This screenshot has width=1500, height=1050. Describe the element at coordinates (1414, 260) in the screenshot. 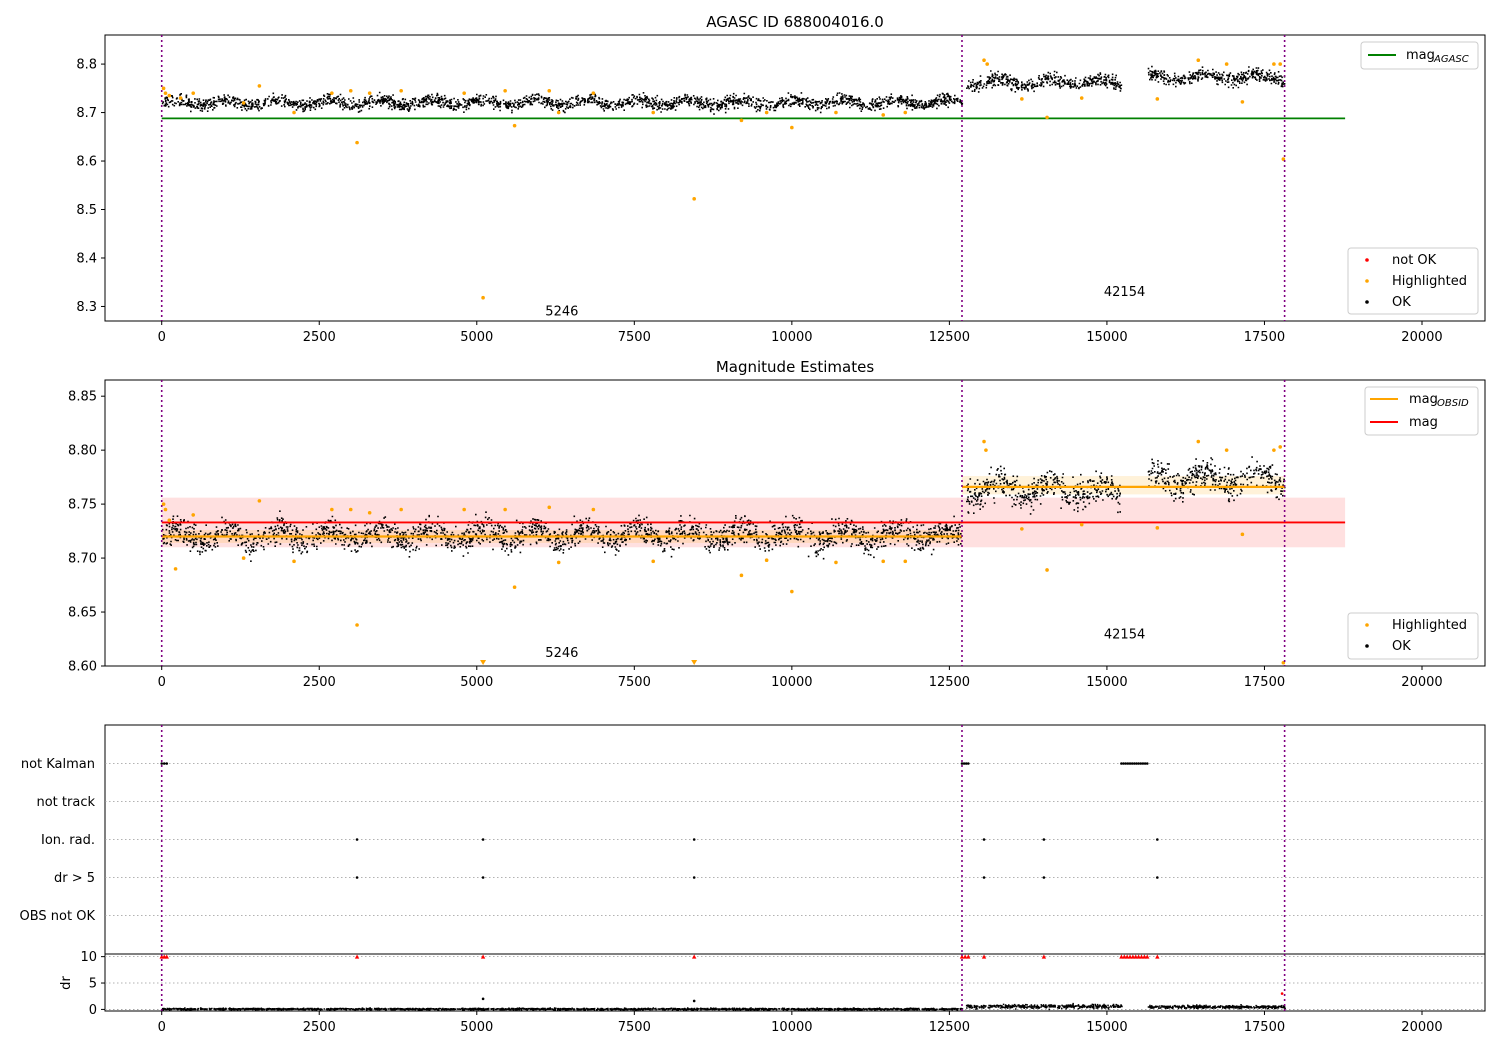

I see `legend-label: not OK` at that location.